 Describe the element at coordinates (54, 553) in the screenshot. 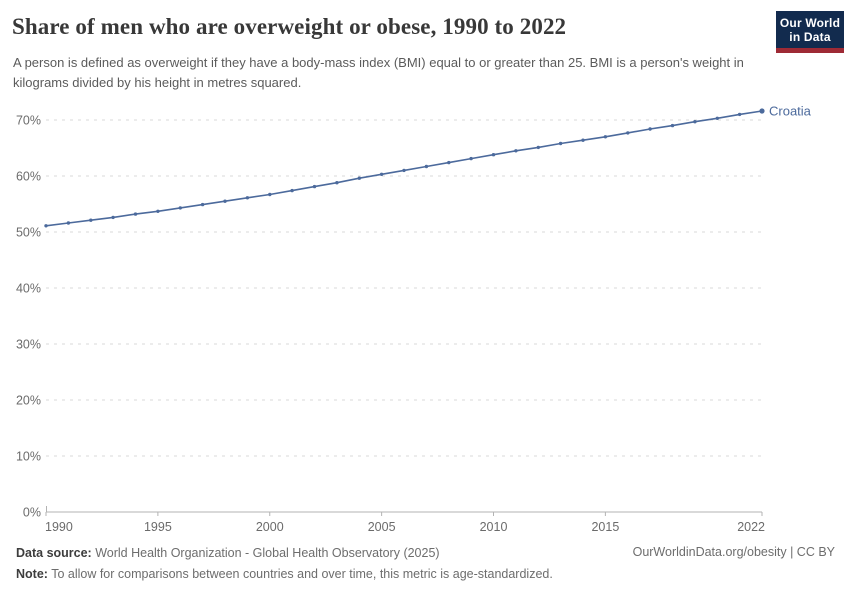

I see `data-source-label: Data source:` at that location.